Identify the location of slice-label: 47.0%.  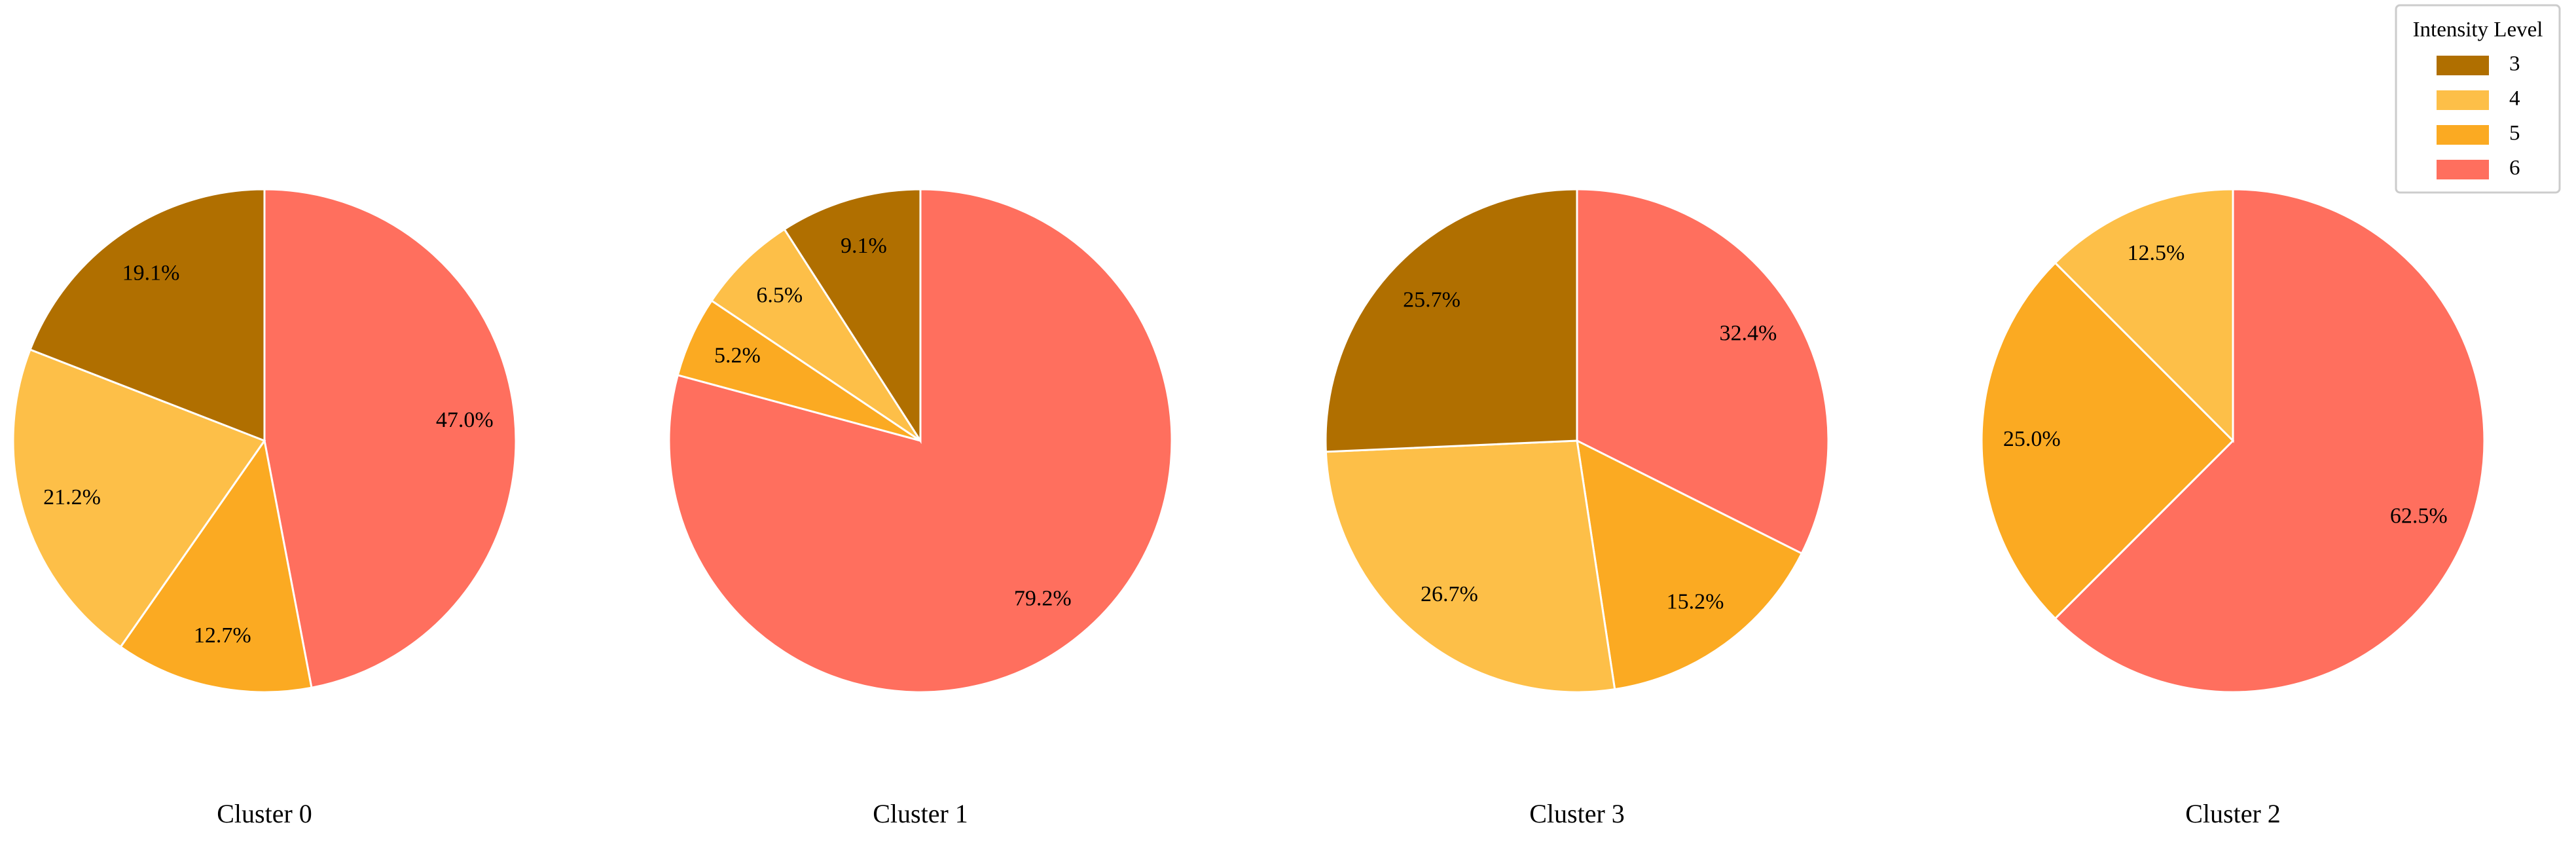
(465, 420).